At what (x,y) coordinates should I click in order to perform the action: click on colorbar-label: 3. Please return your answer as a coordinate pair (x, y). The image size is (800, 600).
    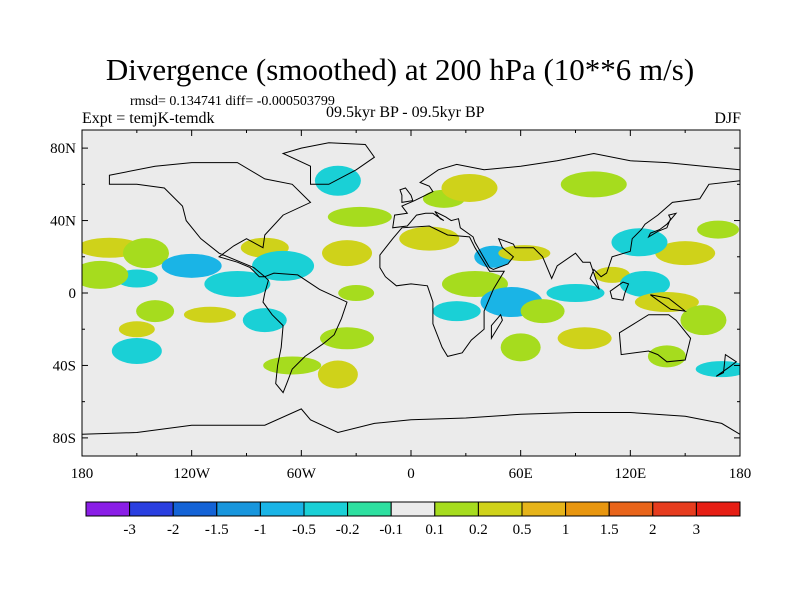
    Looking at the image, I should click on (697, 530).